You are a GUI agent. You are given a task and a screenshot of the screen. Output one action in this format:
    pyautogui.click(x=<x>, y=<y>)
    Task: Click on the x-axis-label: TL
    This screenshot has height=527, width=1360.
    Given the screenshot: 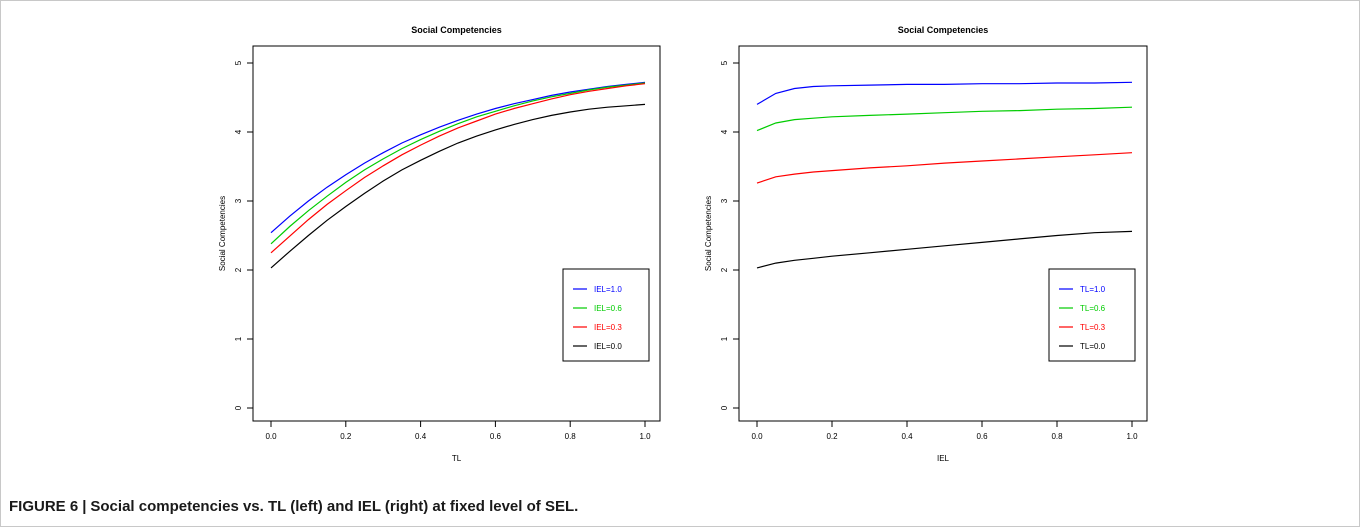 What is the action you would take?
    pyautogui.click(x=457, y=458)
    